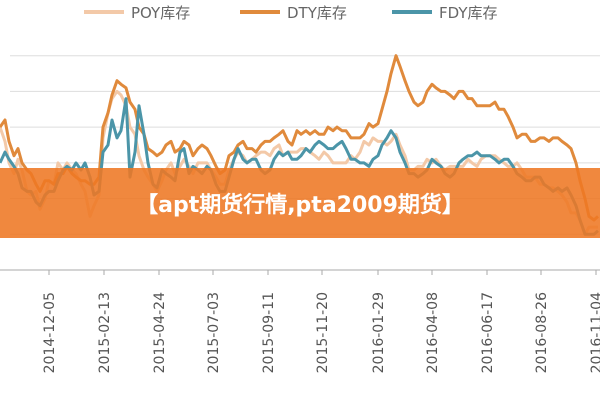 The height and width of the screenshot is (400, 600). Describe the element at coordinates (300, 205) in the screenshot. I see `banner-text: 【apt期货行情,pta2009期货】` at that location.